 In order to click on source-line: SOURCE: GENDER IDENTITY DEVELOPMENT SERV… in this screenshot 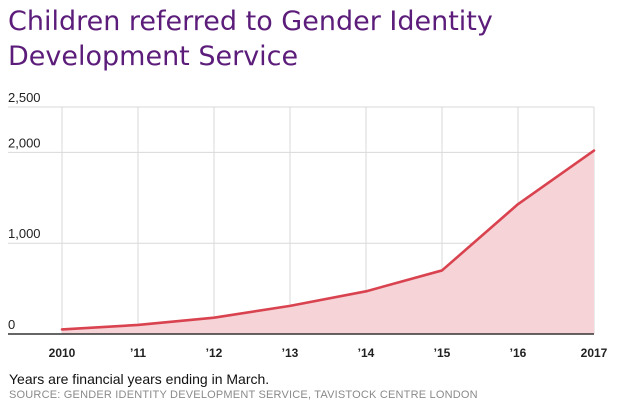, I will do `click(243, 395)`.